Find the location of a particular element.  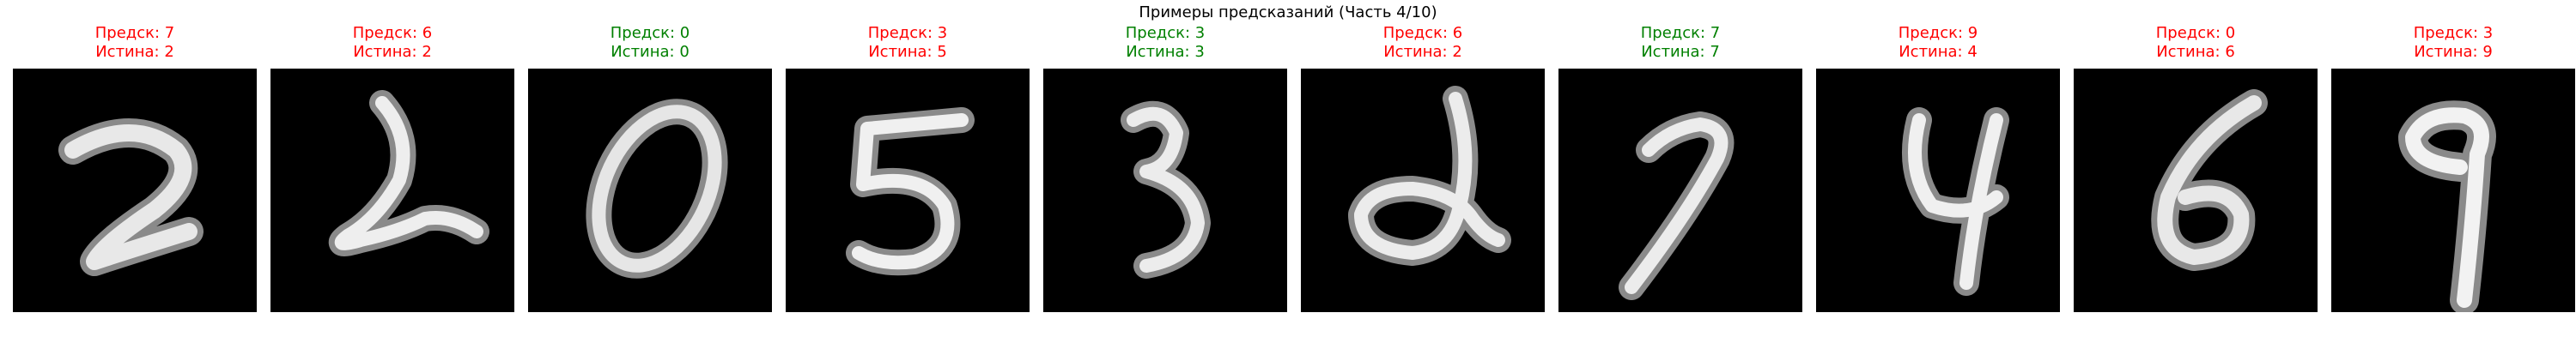

sample-panel-5: Предск: 3 Истина: 3 is located at coordinates (1165, 168).